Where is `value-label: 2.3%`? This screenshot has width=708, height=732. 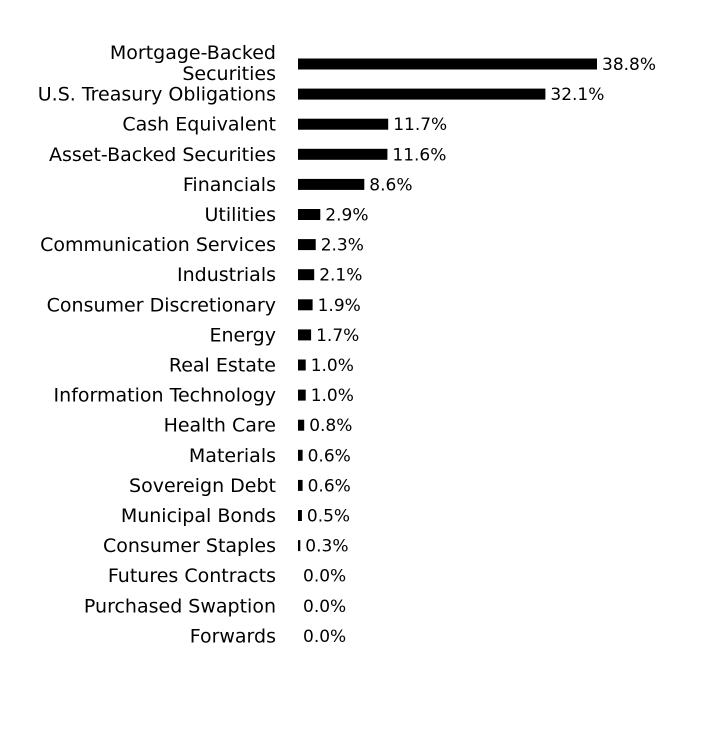
value-label: 2.3% is located at coordinates (342, 246).